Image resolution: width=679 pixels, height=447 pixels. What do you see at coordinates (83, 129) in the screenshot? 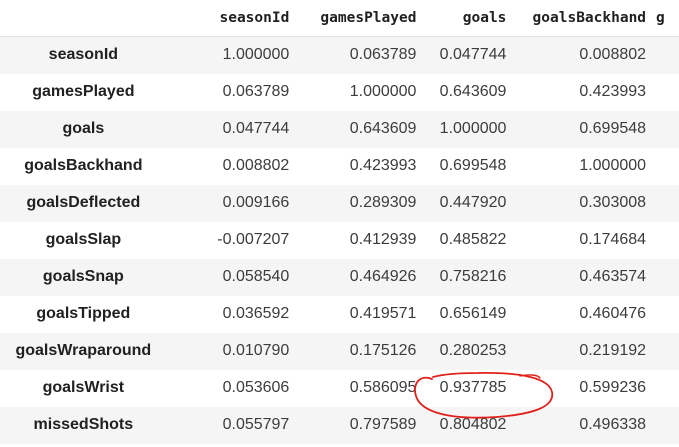
I see `row-label: goals` at bounding box center [83, 129].